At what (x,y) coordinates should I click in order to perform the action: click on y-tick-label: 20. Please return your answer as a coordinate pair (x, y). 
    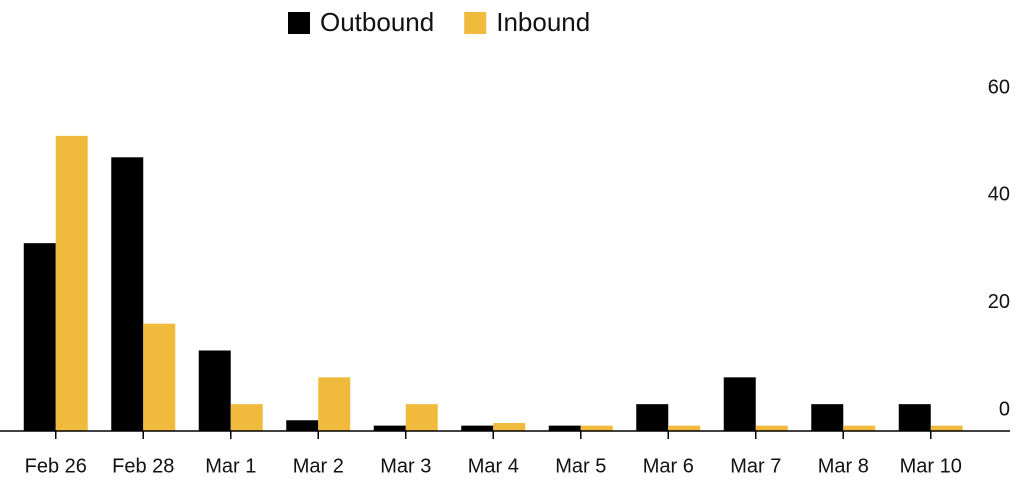
    Looking at the image, I should click on (999, 302).